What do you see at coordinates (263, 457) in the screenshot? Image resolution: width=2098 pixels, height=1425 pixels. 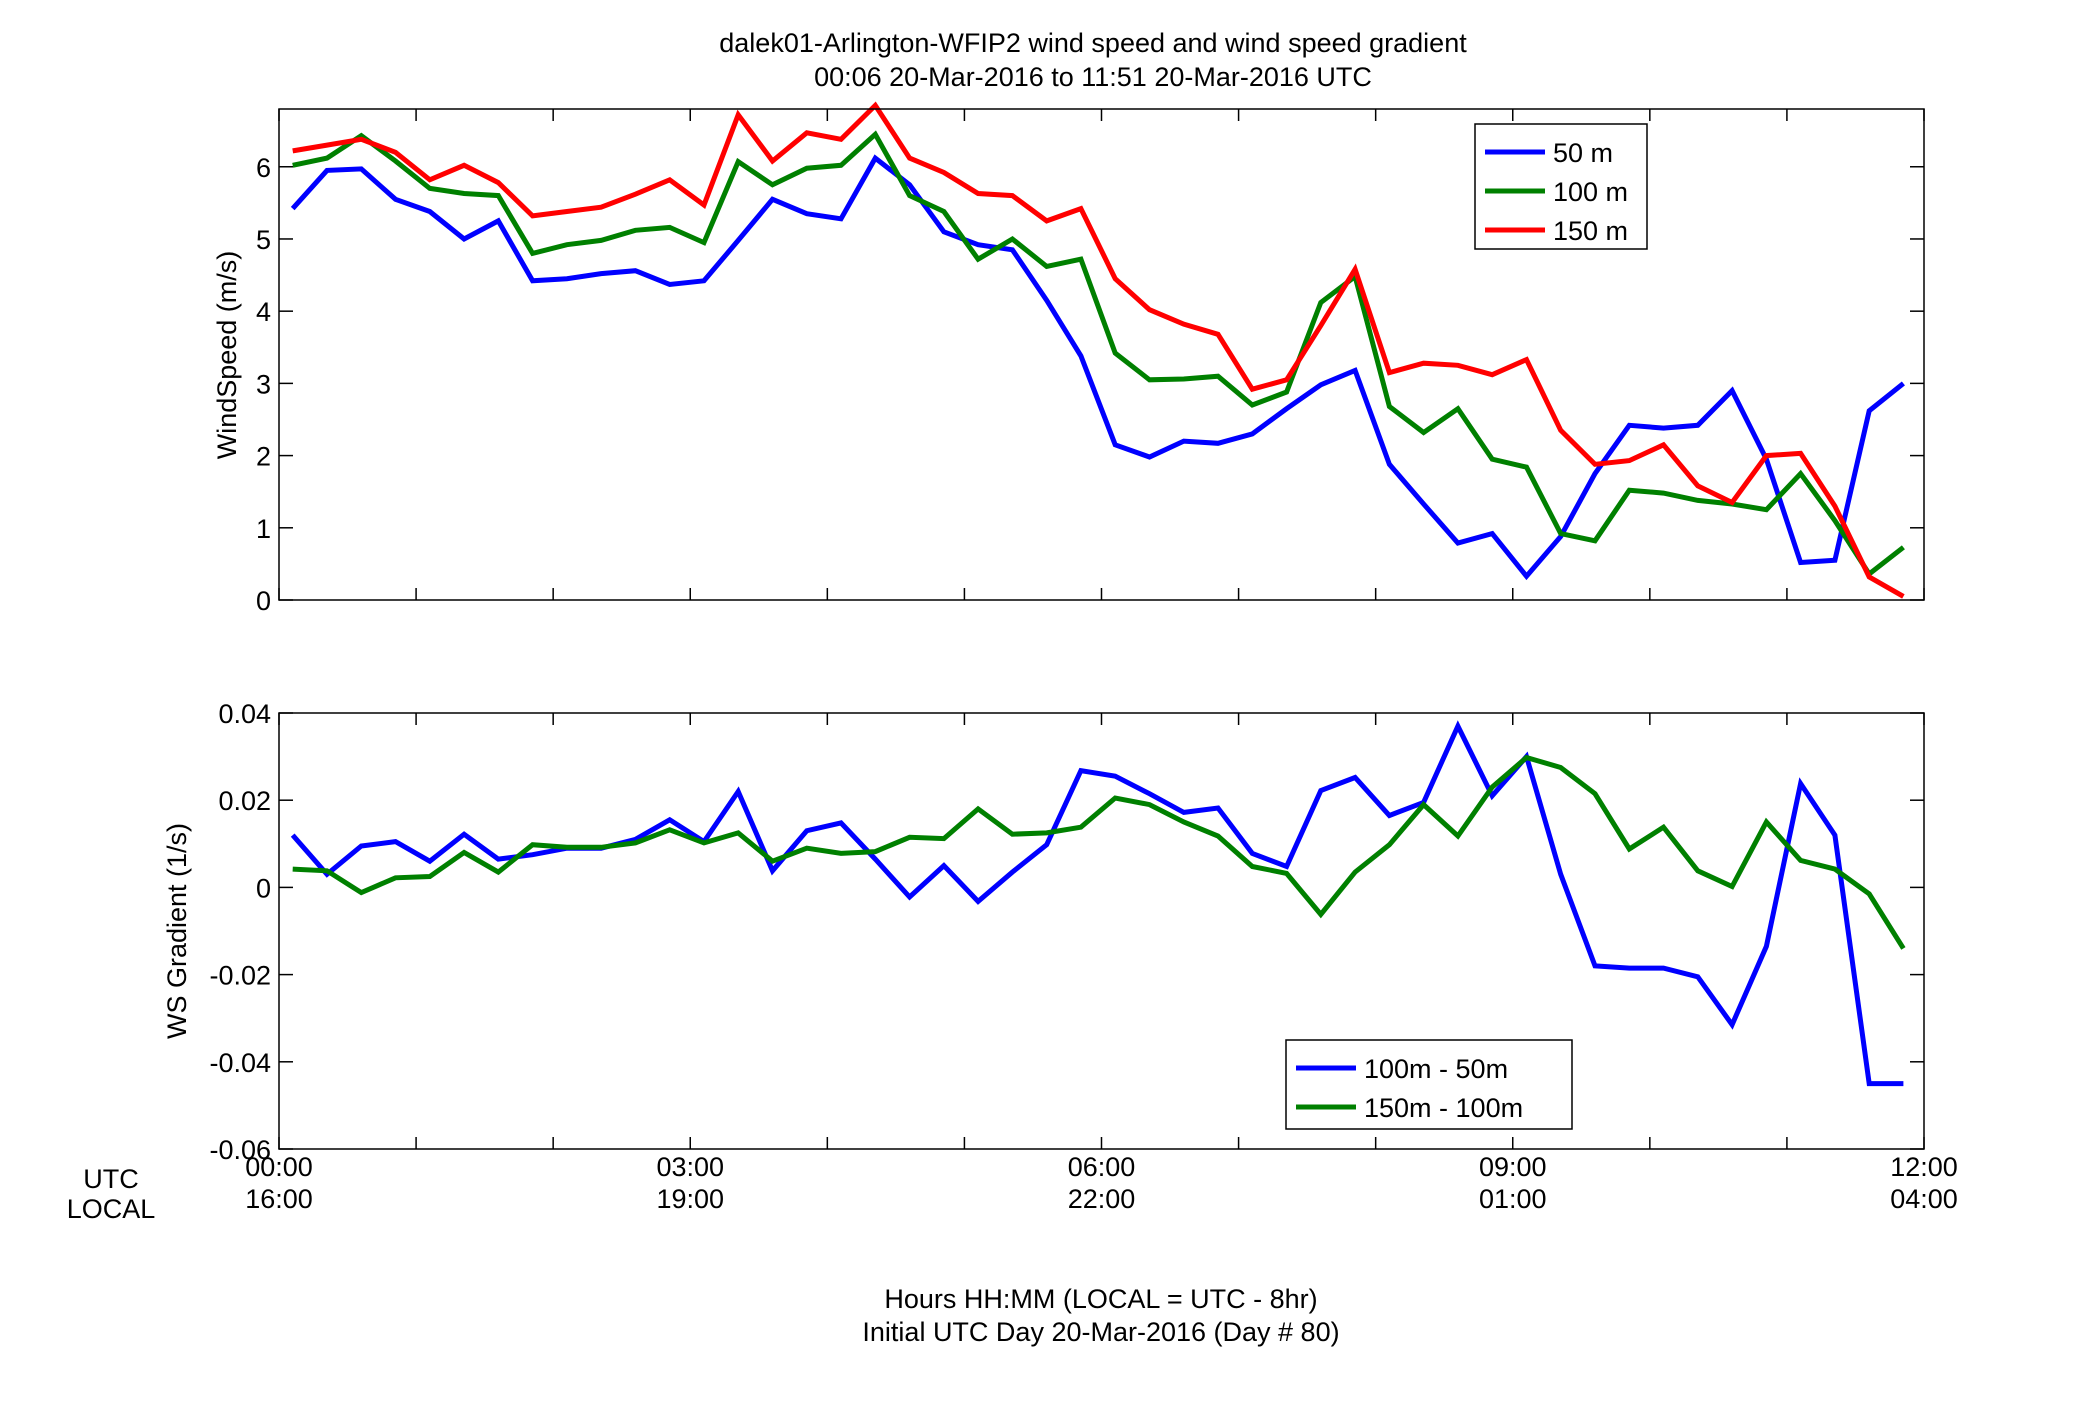 I see `y-tick-label: 2` at bounding box center [263, 457].